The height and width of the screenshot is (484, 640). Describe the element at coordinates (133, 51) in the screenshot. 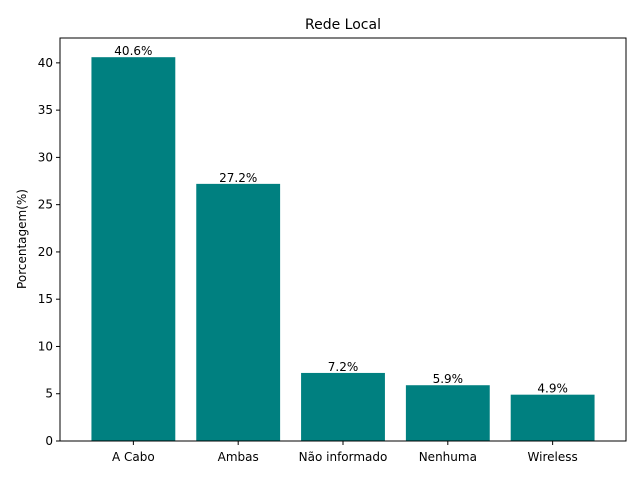

I see `data-label-0: 40.6%` at that location.